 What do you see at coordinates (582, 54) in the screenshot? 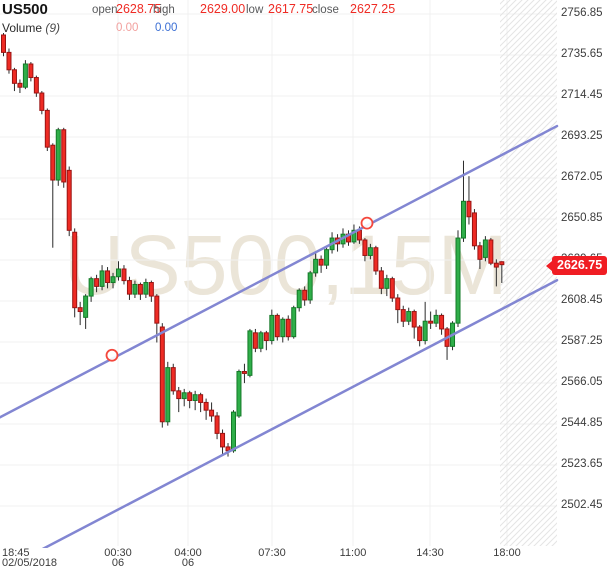
I see `price-axis-label: 2735.65` at bounding box center [582, 54].